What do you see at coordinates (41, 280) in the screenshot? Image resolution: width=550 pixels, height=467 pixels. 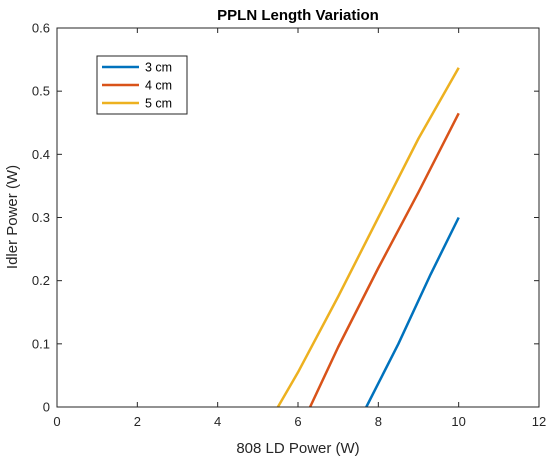 I see `y-tick-label: 0.2` at bounding box center [41, 280].